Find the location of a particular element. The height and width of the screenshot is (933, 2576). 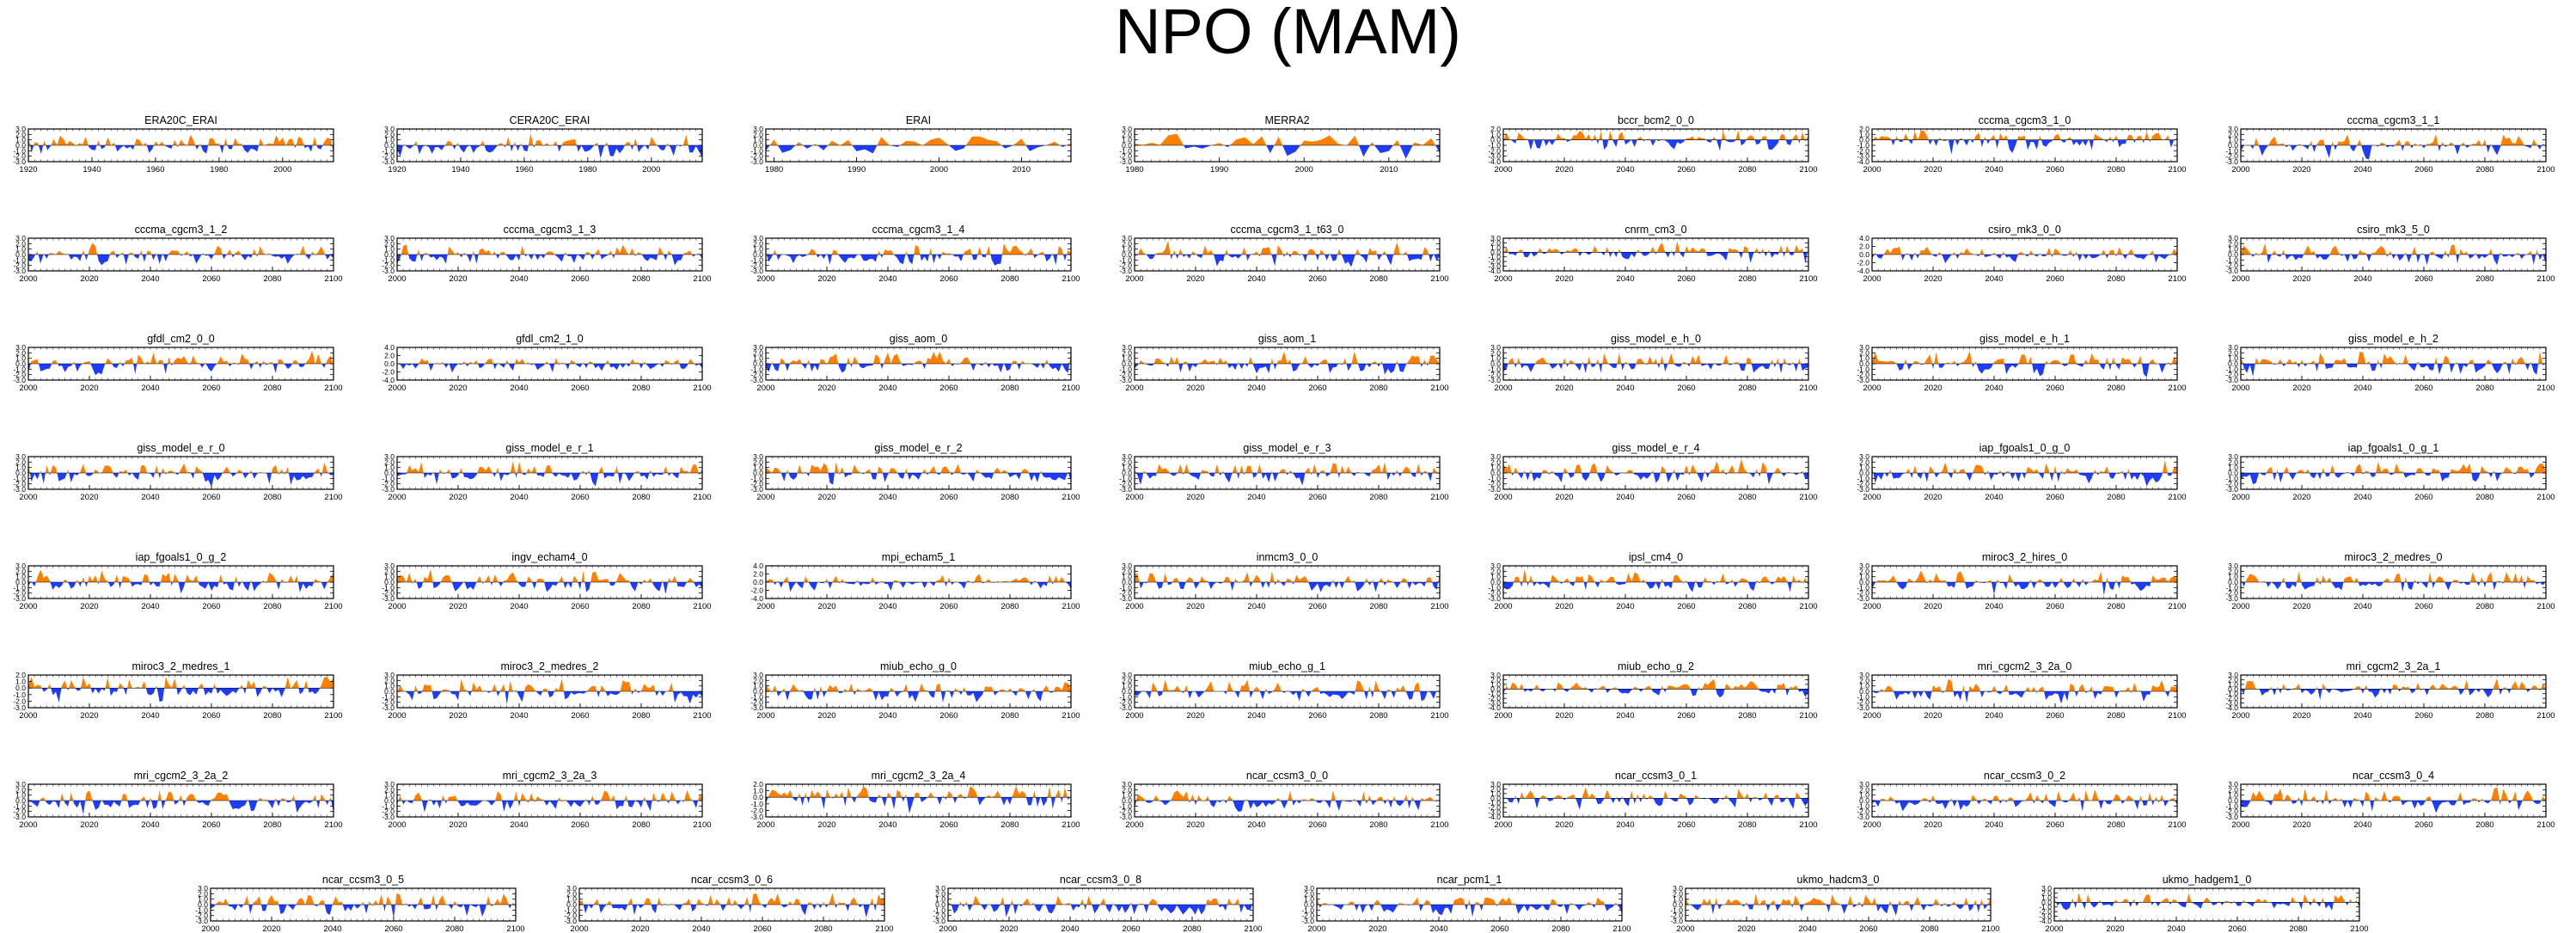

x-tick-label: 1980 is located at coordinates (219, 170).